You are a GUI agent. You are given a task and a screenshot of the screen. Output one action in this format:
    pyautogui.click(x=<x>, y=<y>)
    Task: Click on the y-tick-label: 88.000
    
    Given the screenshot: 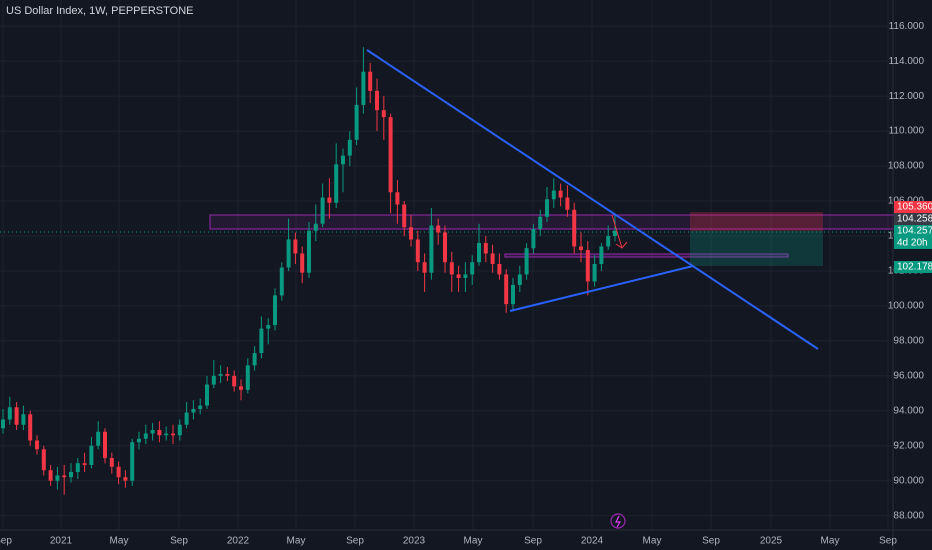 What is the action you would take?
    pyautogui.click(x=908, y=515)
    